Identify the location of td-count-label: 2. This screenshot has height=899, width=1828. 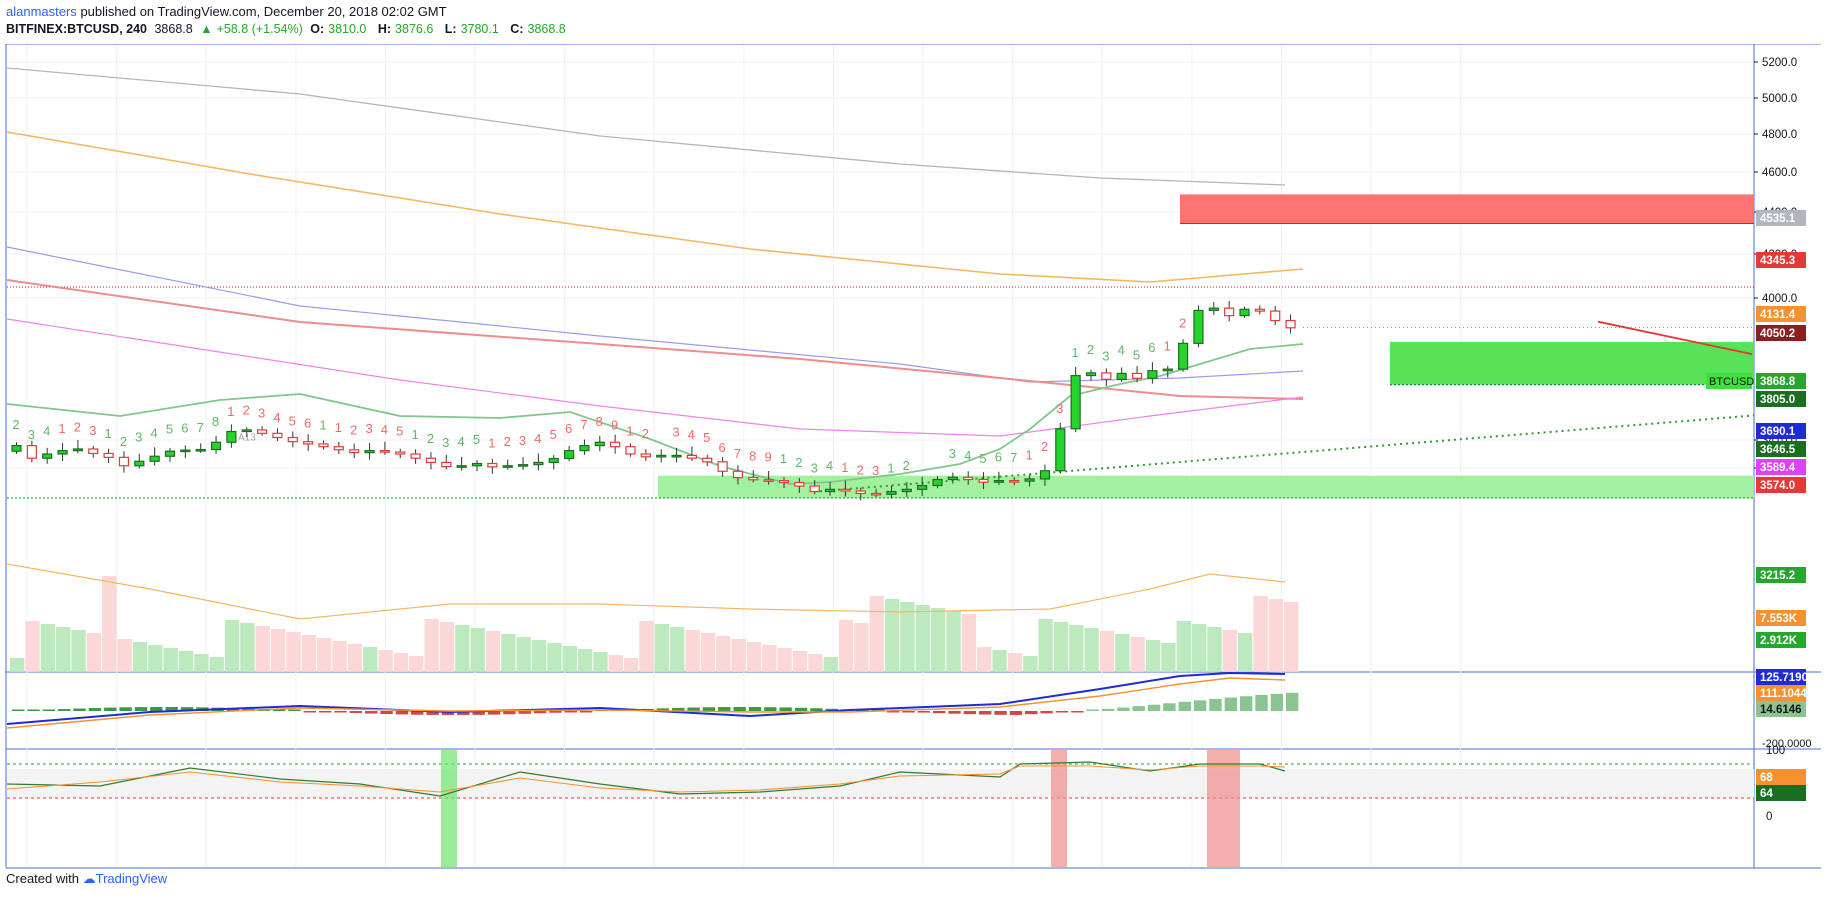
(1182, 322).